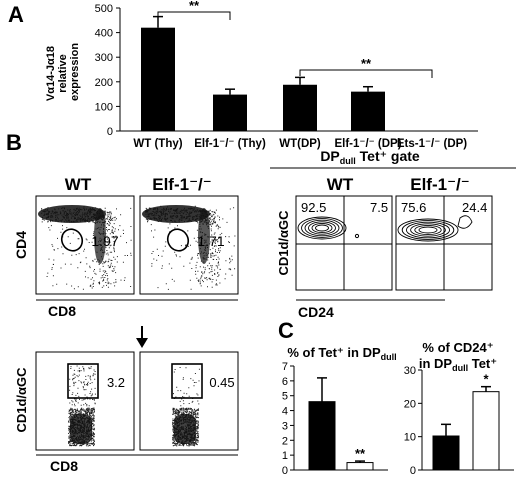  Describe the element at coordinates (285, 441) in the screenshot. I see `c-left-ytick-label-2: 2` at that location.